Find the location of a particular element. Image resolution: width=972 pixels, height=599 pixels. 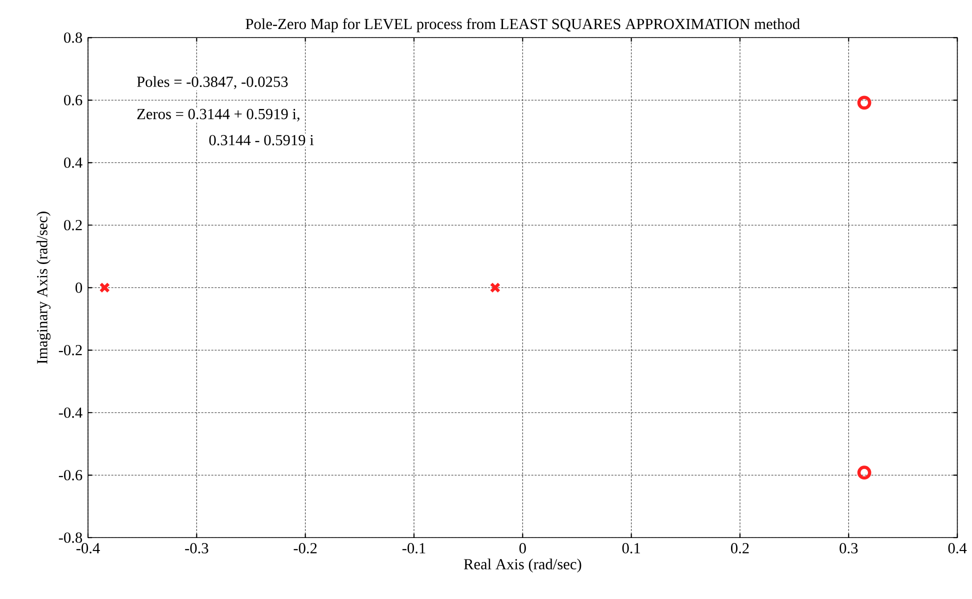

annotation: 0.3144 - 0.5919 i is located at coordinates (261, 140).